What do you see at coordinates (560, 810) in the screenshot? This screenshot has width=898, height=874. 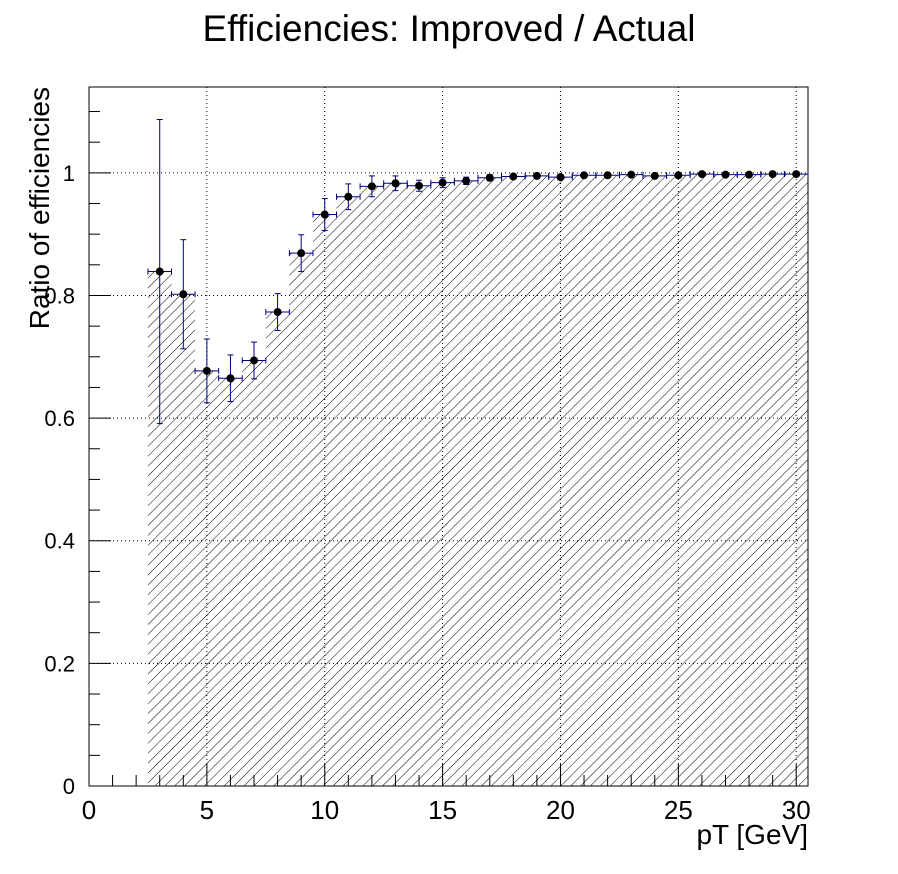 I see `x-tick-label: 20` at bounding box center [560, 810].